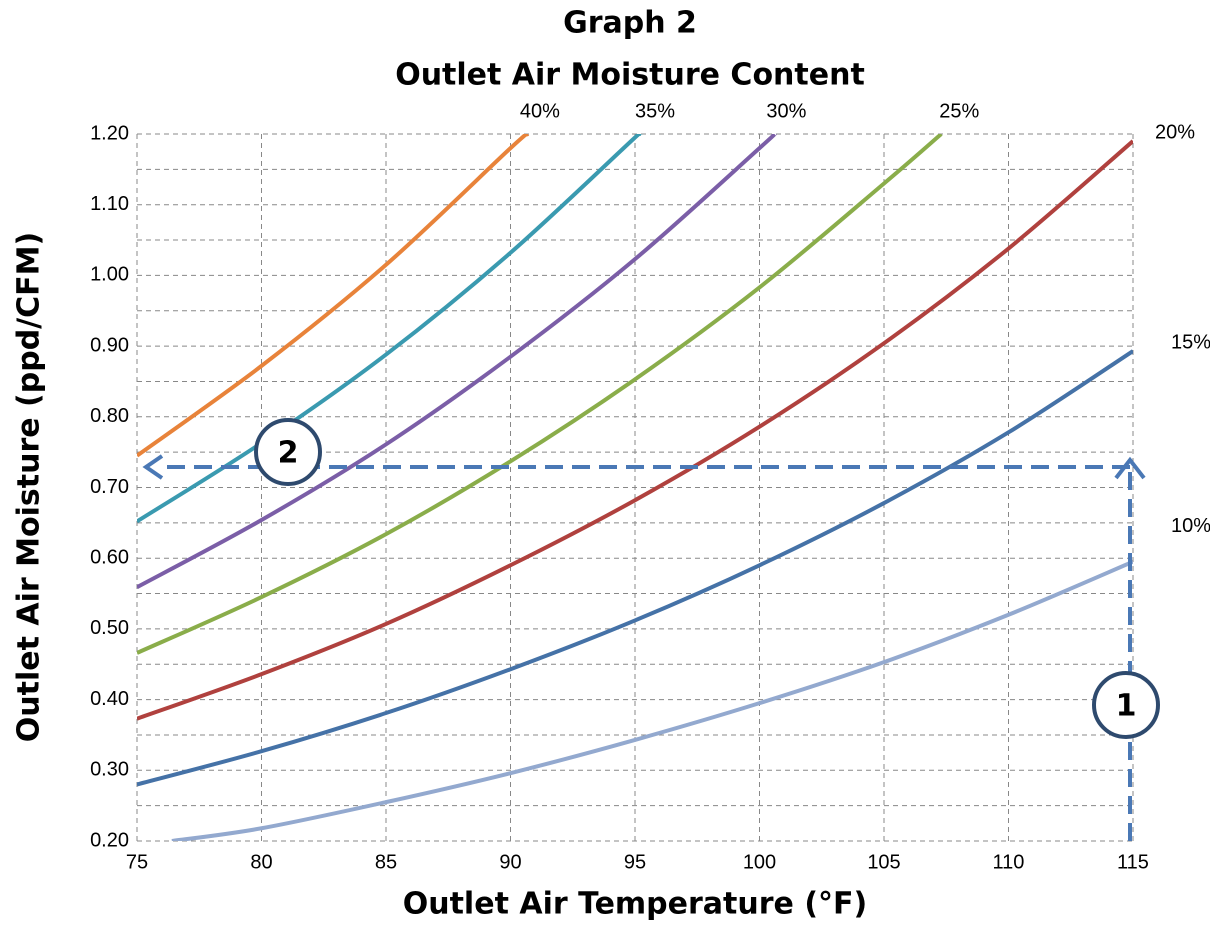  Describe the element at coordinates (959, 111) in the screenshot. I see `series-label: 25%` at that location.